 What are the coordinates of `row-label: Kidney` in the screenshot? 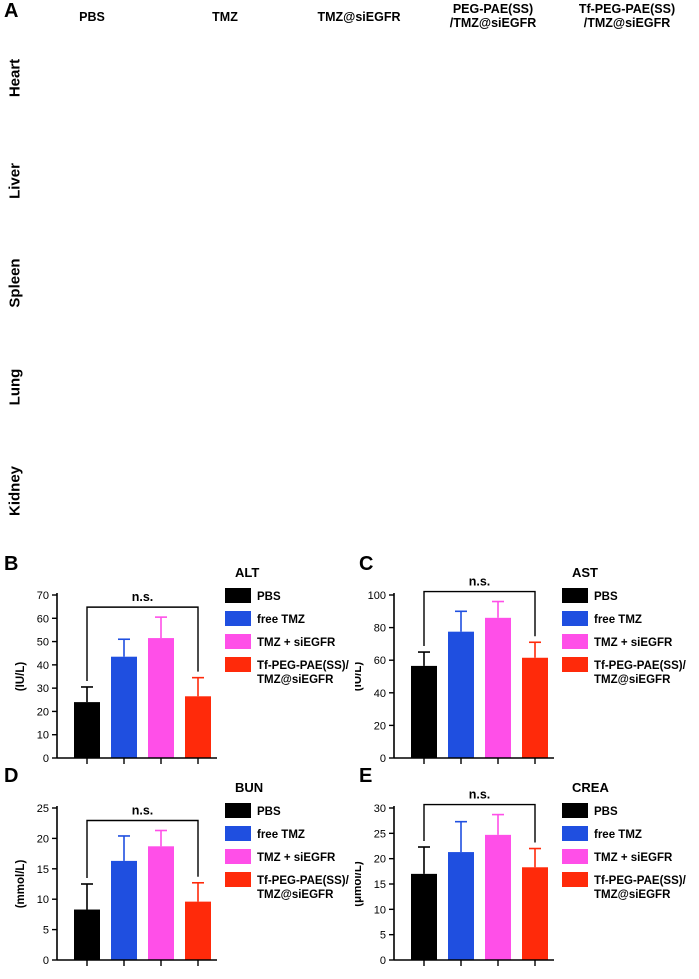 It's located at (15, 491).